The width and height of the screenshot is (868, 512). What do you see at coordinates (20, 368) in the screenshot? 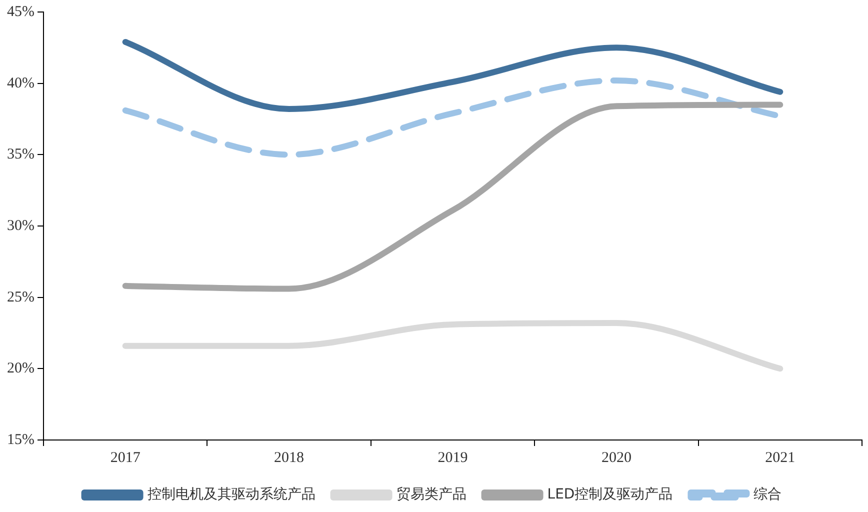
I see `y-tick-label: 20%` at bounding box center [20, 368].